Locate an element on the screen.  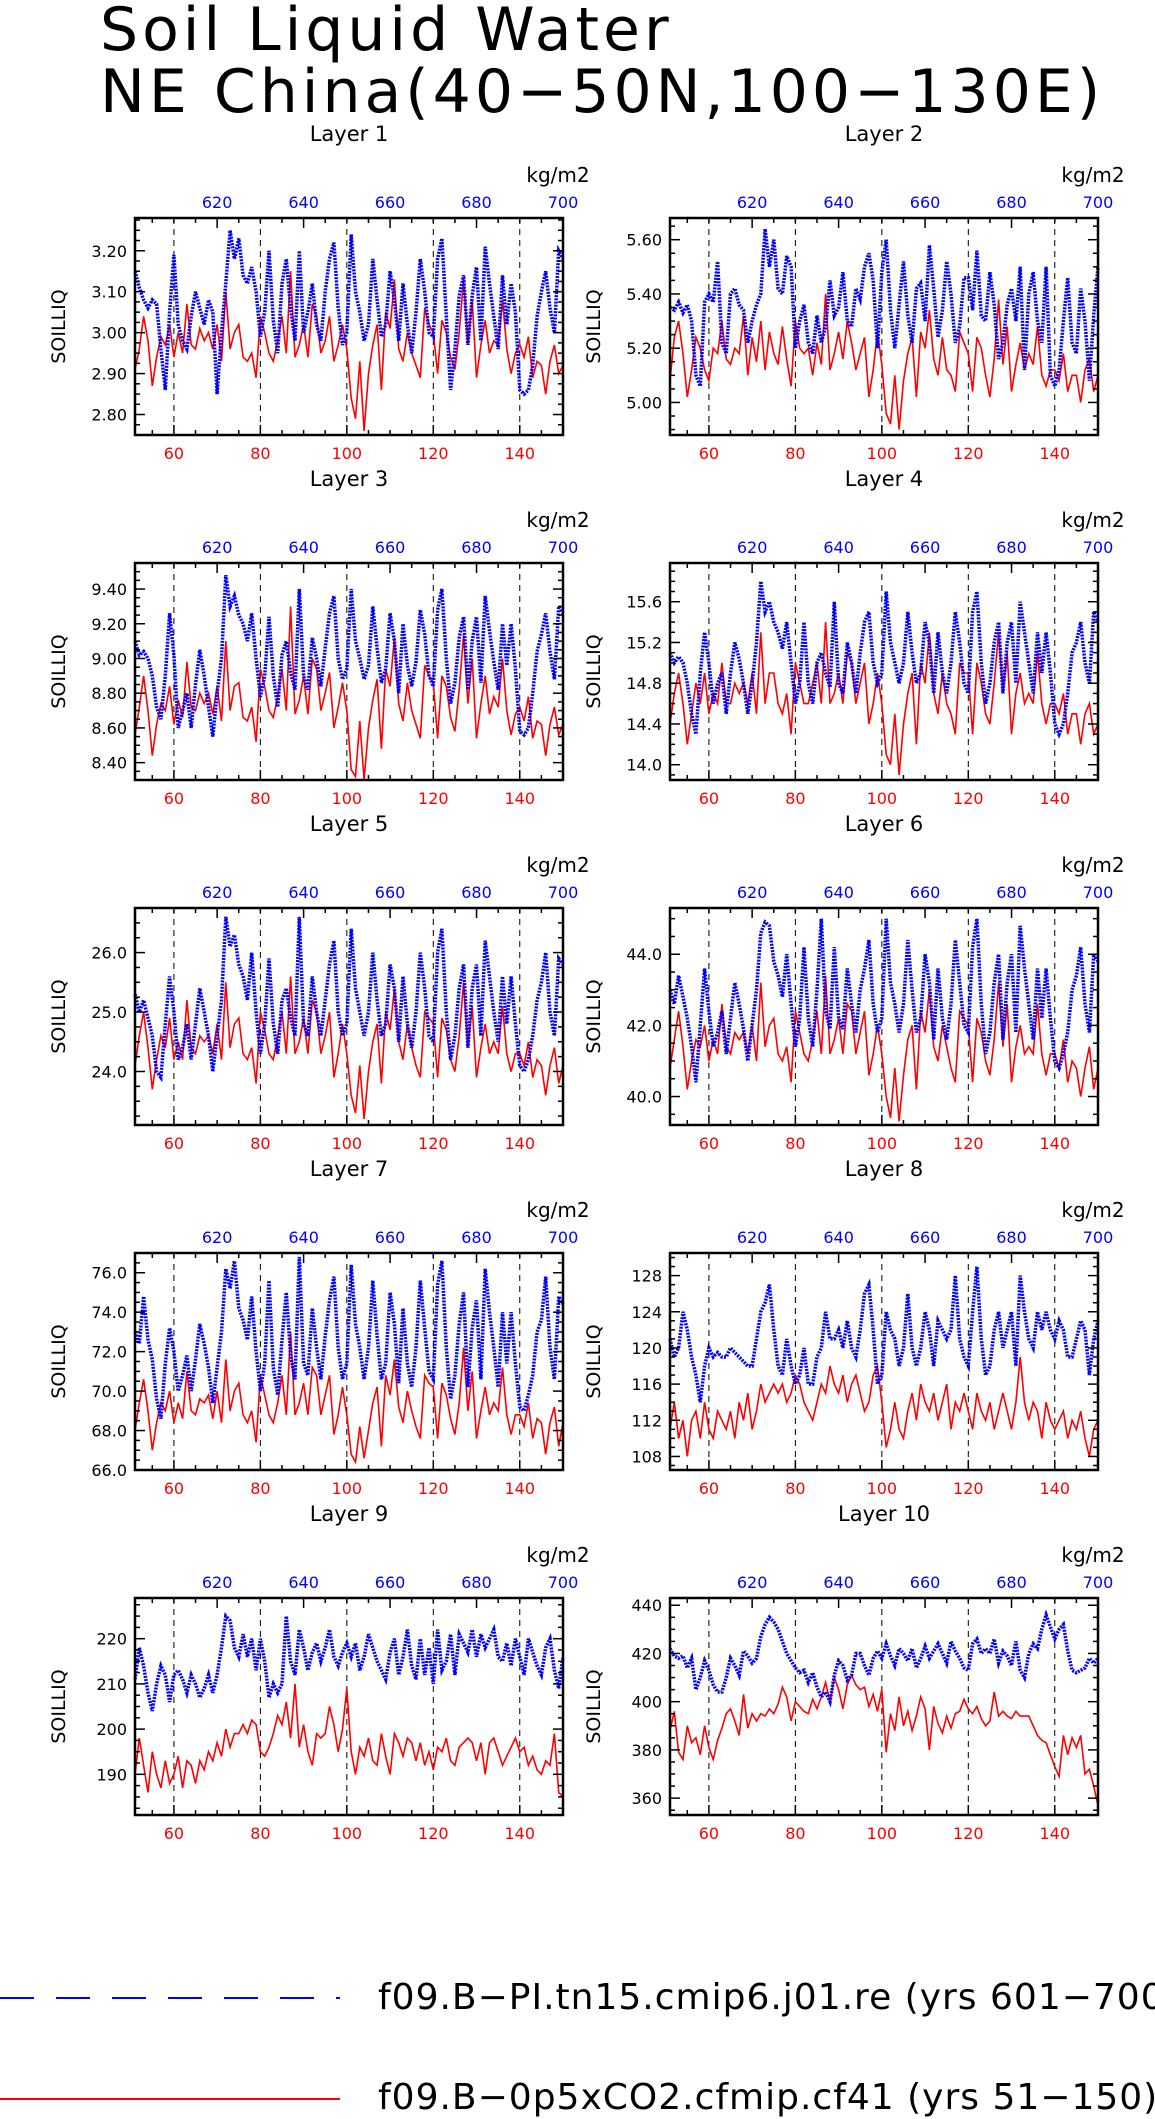
y-tick-label: 200 is located at coordinates (111, 1729).